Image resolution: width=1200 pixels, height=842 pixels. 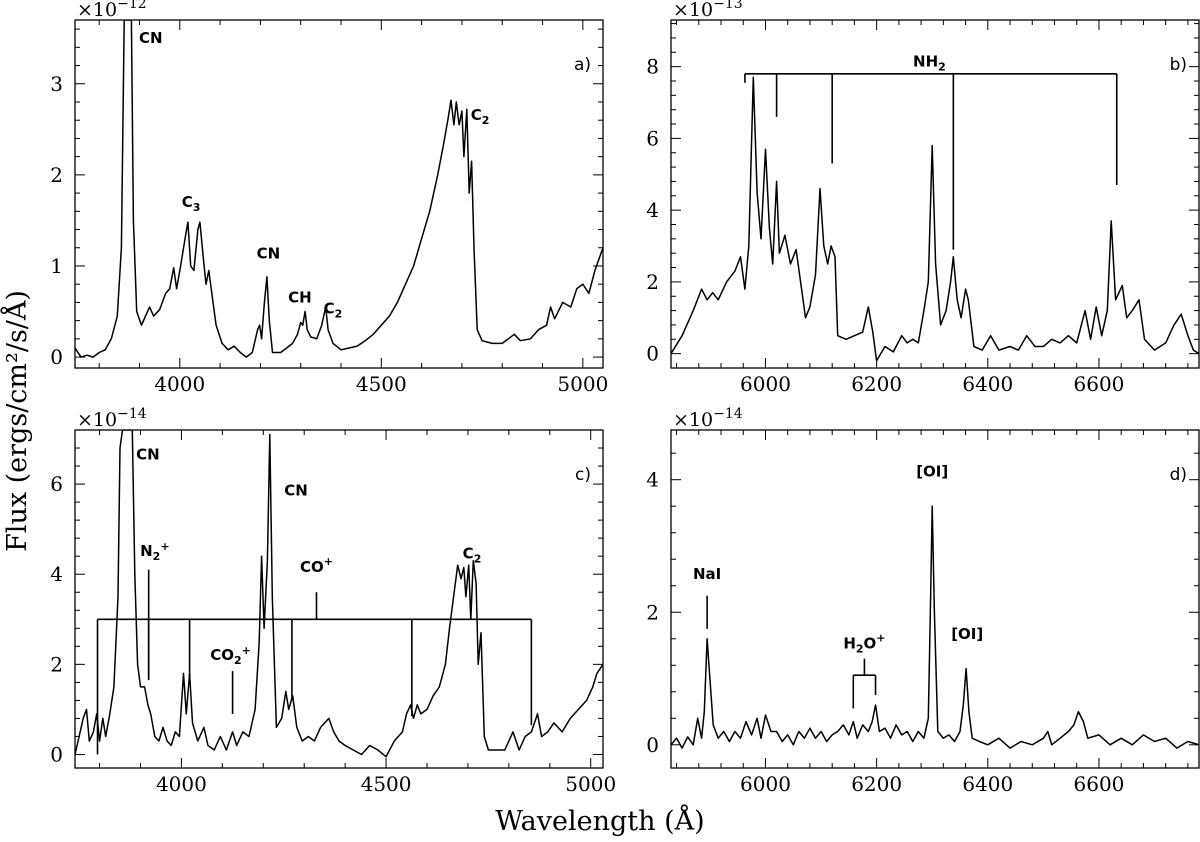 What do you see at coordinates (179, 384) in the screenshot?
I see `x-tick-label-a: 4000` at bounding box center [179, 384].